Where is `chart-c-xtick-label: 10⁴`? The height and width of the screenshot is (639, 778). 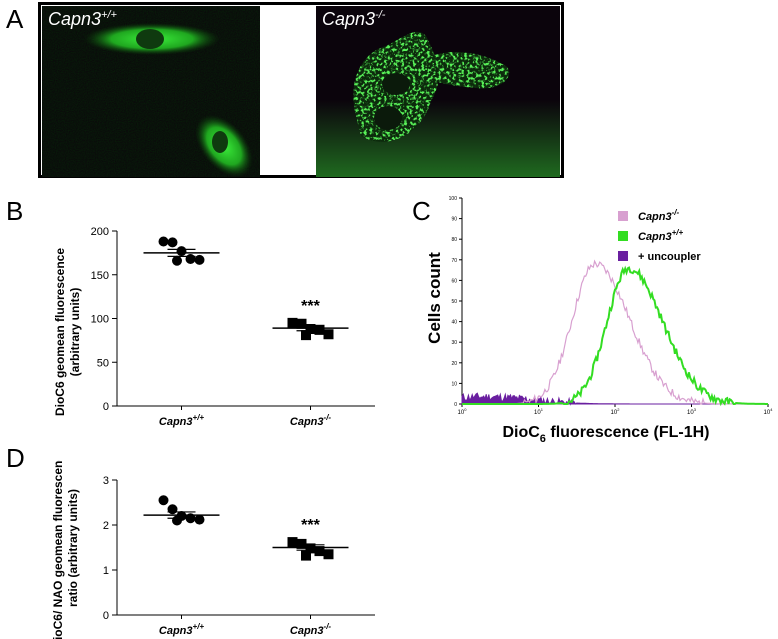
chart-c-xtick-label: 10⁴ is located at coordinates (769, 411).